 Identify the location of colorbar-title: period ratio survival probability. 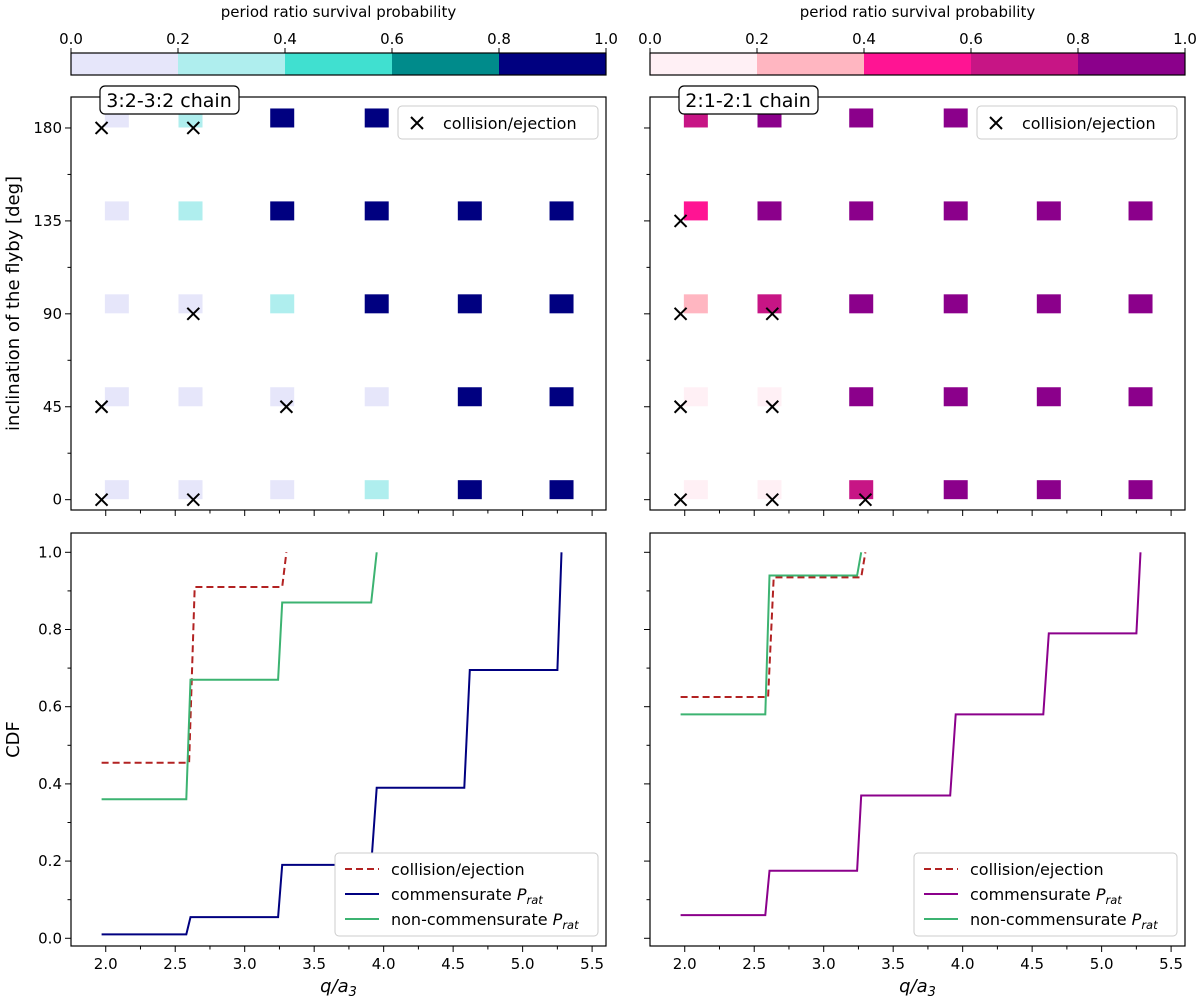
(339, 12).